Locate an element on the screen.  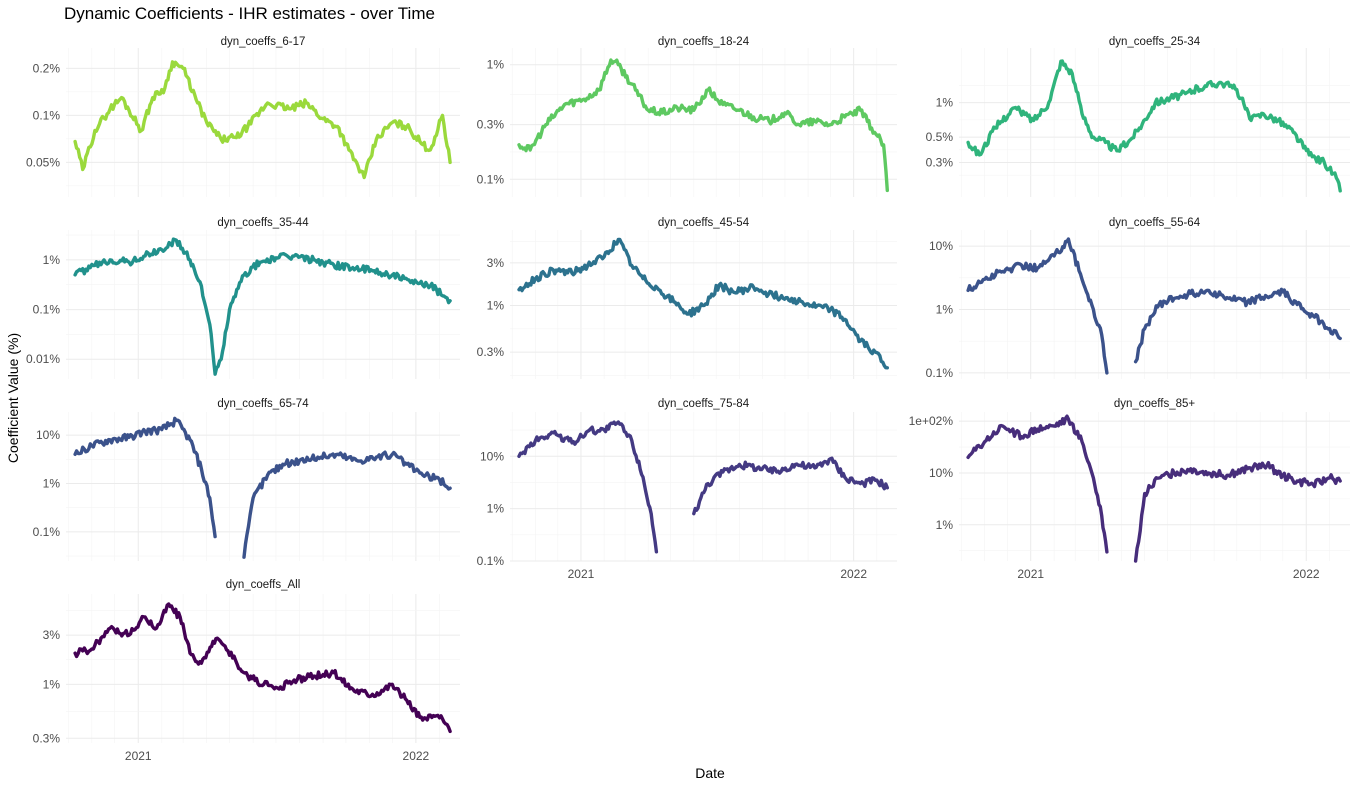
facet-panel: dyn_coeffs_45-54 0.3% 1% 3% is located at coordinates (687, 298).